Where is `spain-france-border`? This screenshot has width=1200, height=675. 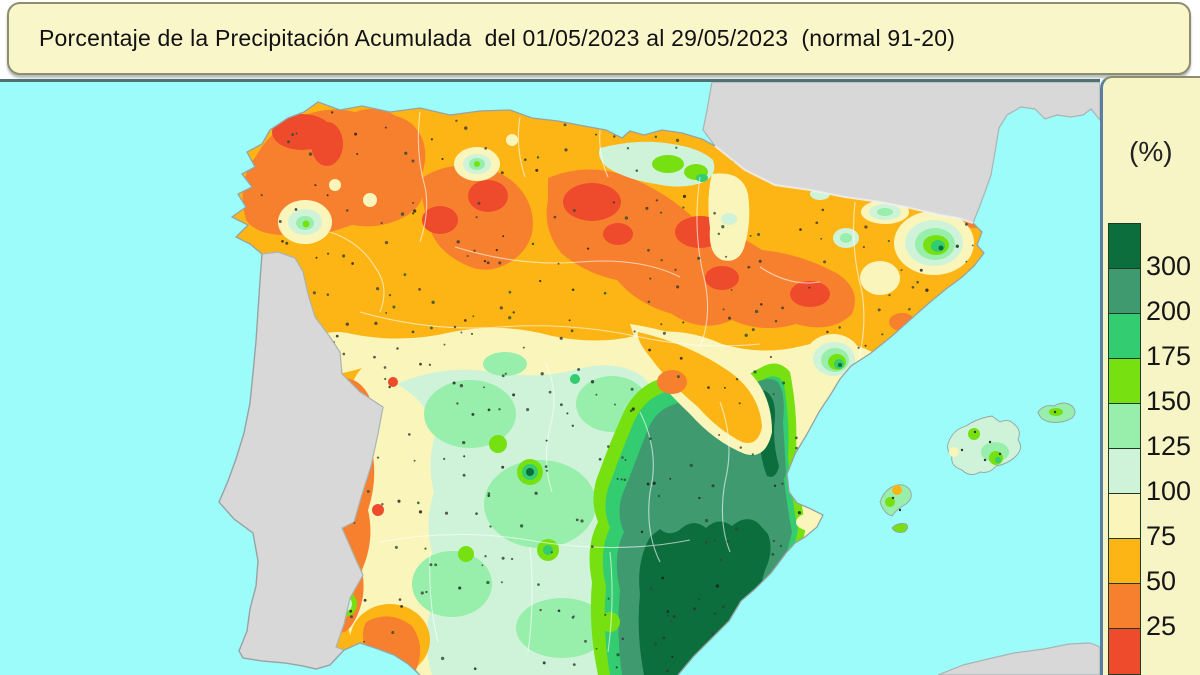 spain-france-border is located at coordinates (844, 184).